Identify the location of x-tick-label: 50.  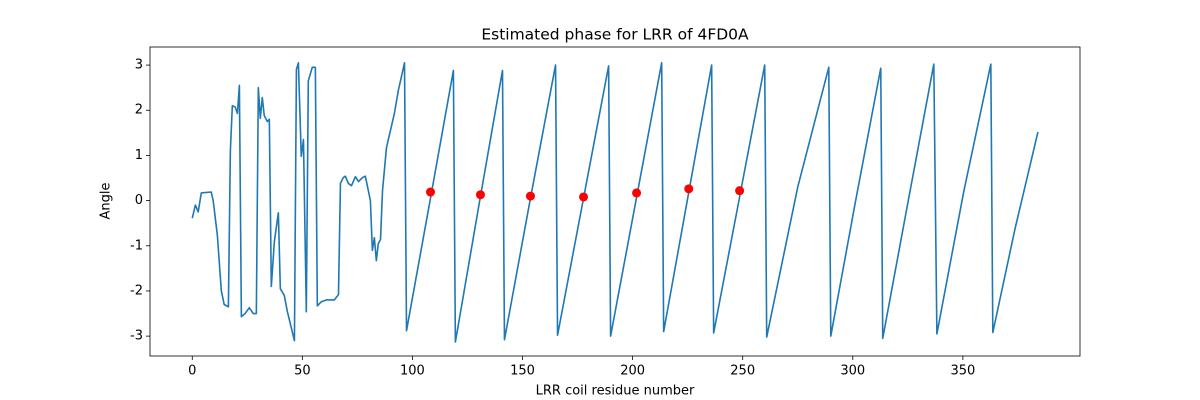
(302, 371).